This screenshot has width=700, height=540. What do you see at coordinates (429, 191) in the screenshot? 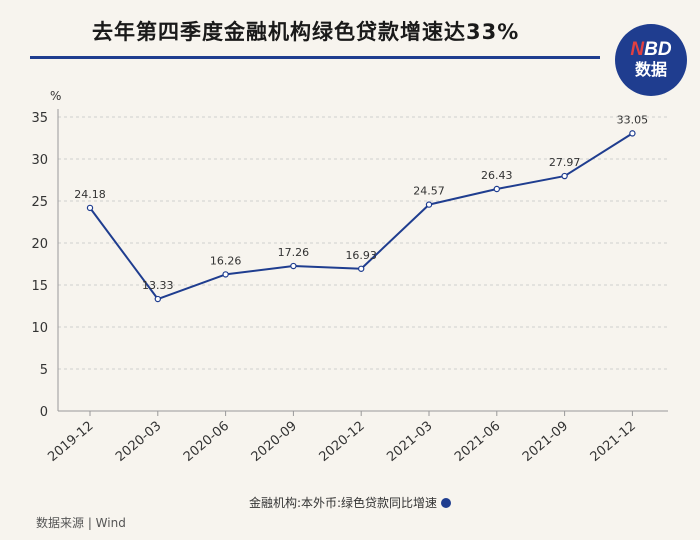
I see `data-label: 24.57` at bounding box center [429, 191].